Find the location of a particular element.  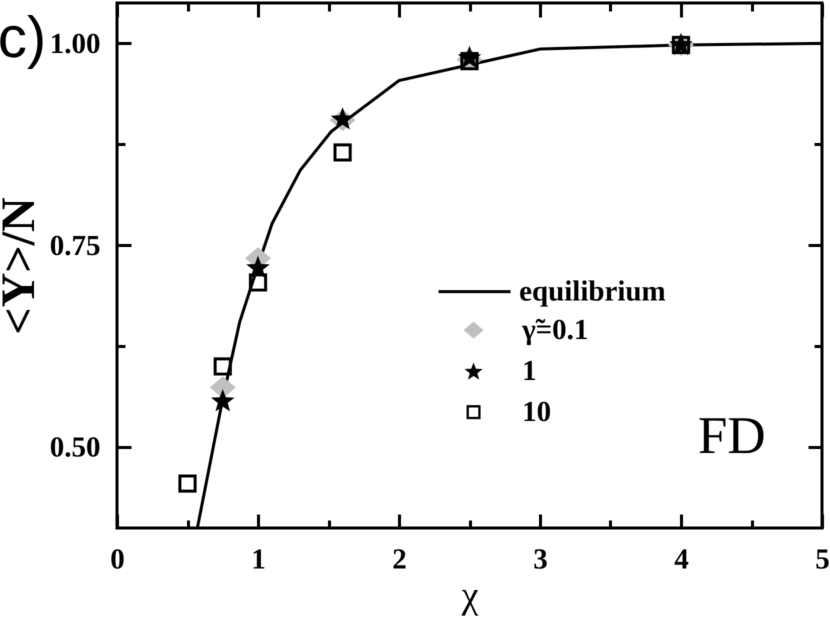

x-tick-label: 4 is located at coordinates (681, 560).